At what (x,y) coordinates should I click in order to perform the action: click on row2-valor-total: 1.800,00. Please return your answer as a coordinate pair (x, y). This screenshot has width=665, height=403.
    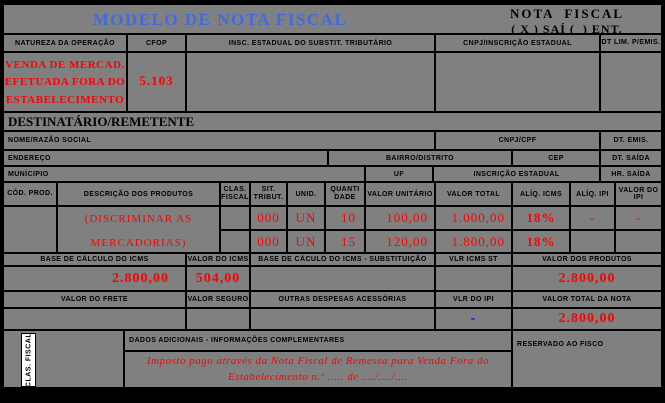
    Looking at the image, I should click on (473, 241).